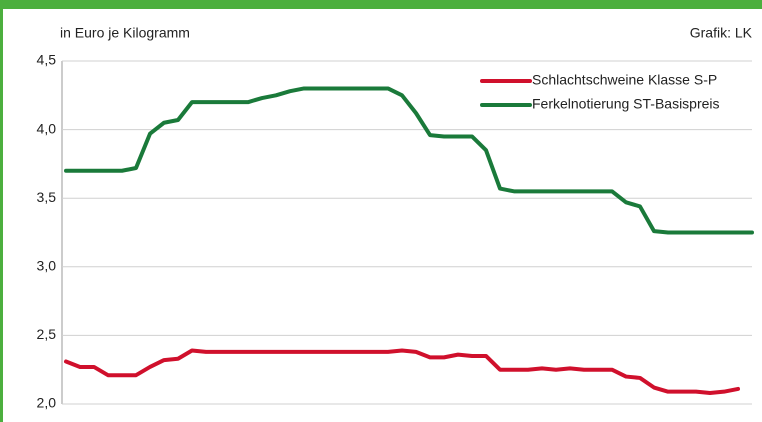  I want to click on y-tick-label: 3,5, so click(47, 197).